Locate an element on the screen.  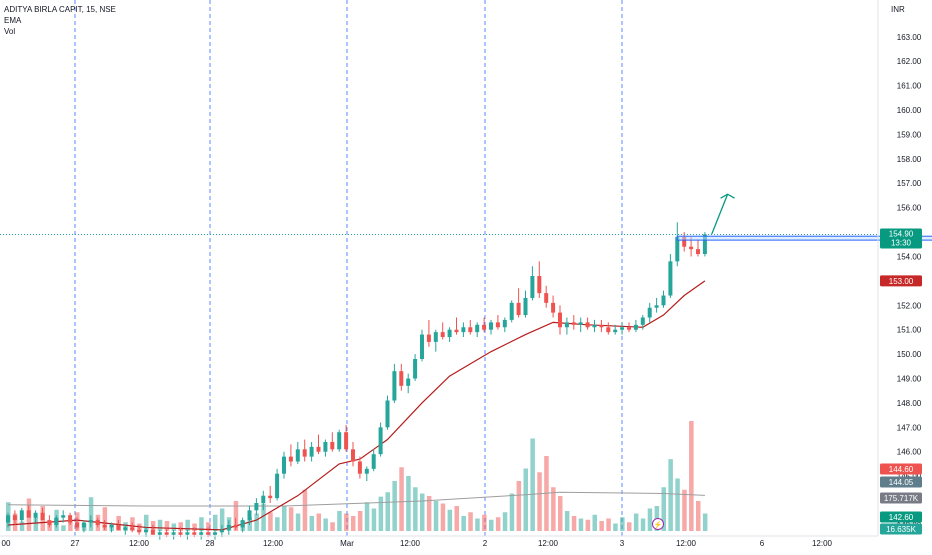
event-marker-circle is located at coordinates (658, 524).